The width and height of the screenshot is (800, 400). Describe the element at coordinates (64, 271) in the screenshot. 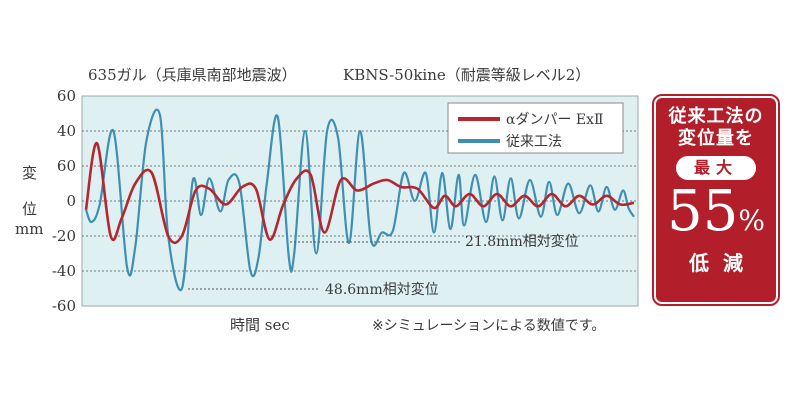

I see `y-tick-label: -40` at that location.